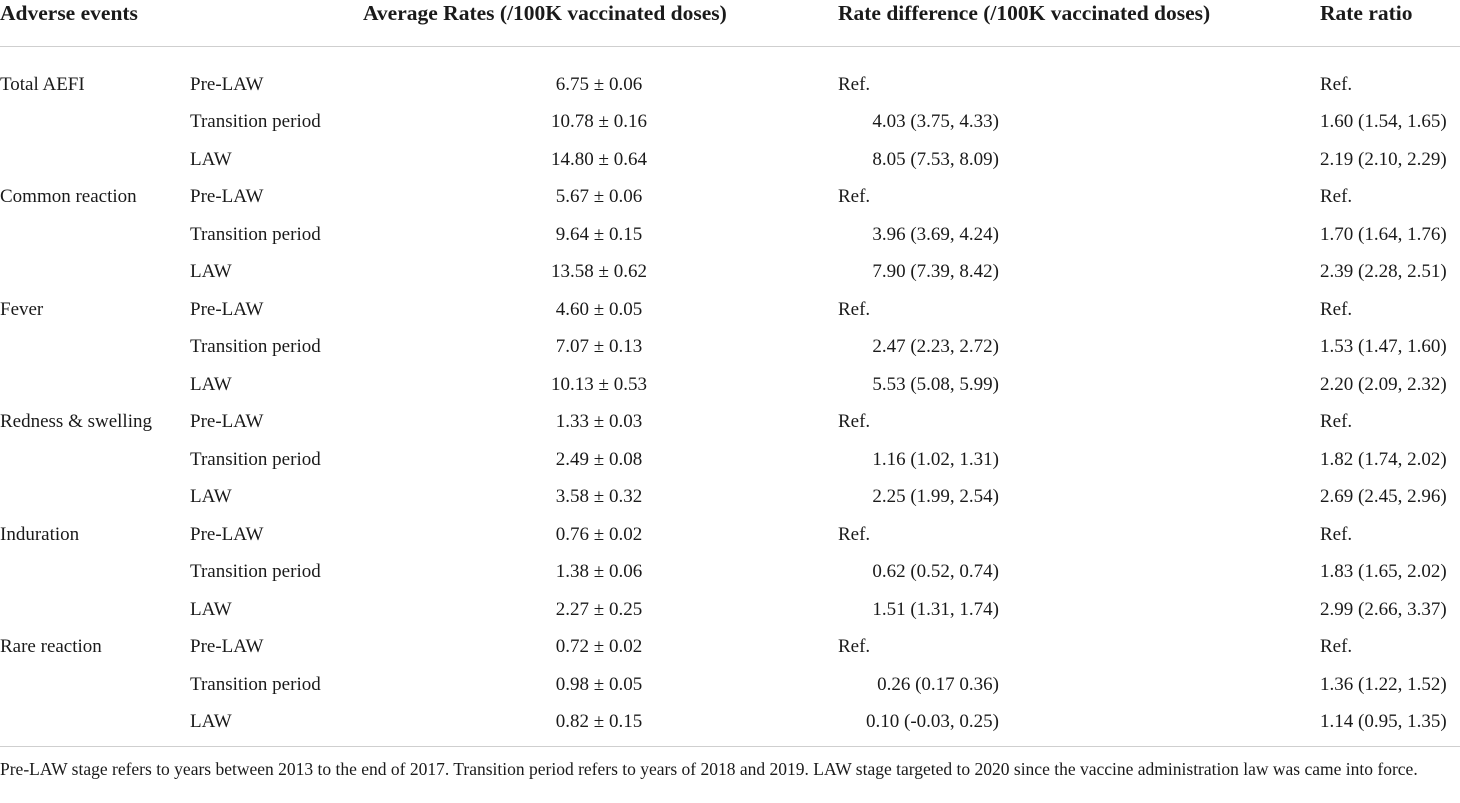  Describe the element at coordinates (1383, 497) in the screenshot. I see `cell-rate-ratio-text: 2.69 (2.45, 2.96)` at that location.